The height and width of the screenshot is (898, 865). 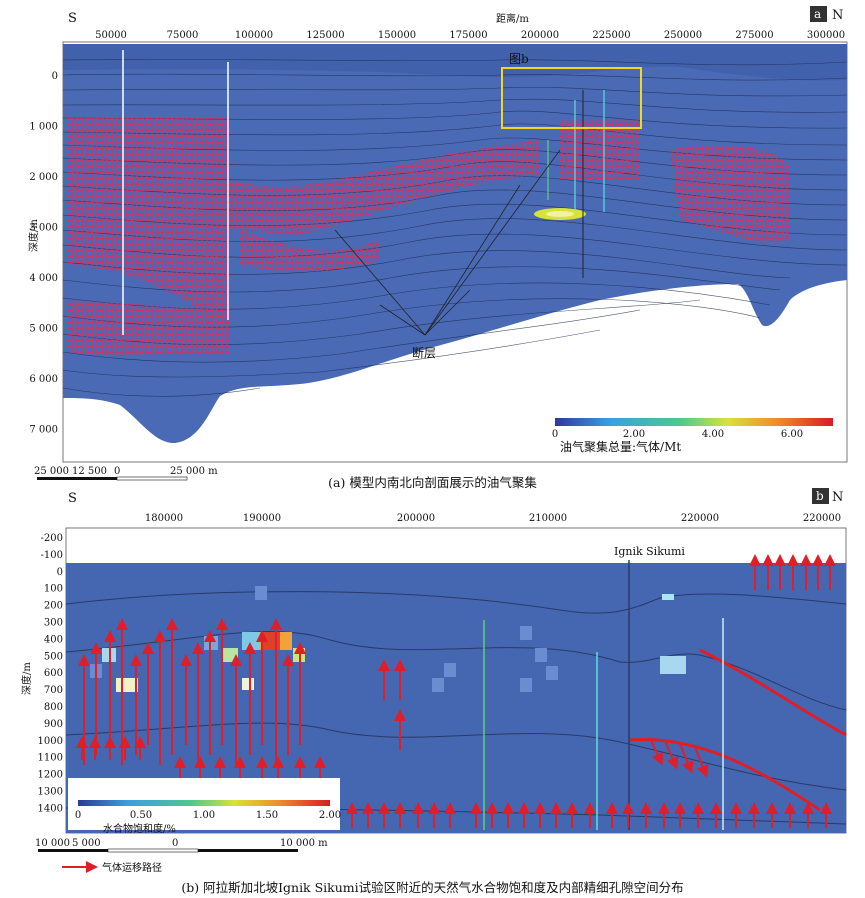 I want to click on y-tick-b-label: 100, so click(x=53, y=589).